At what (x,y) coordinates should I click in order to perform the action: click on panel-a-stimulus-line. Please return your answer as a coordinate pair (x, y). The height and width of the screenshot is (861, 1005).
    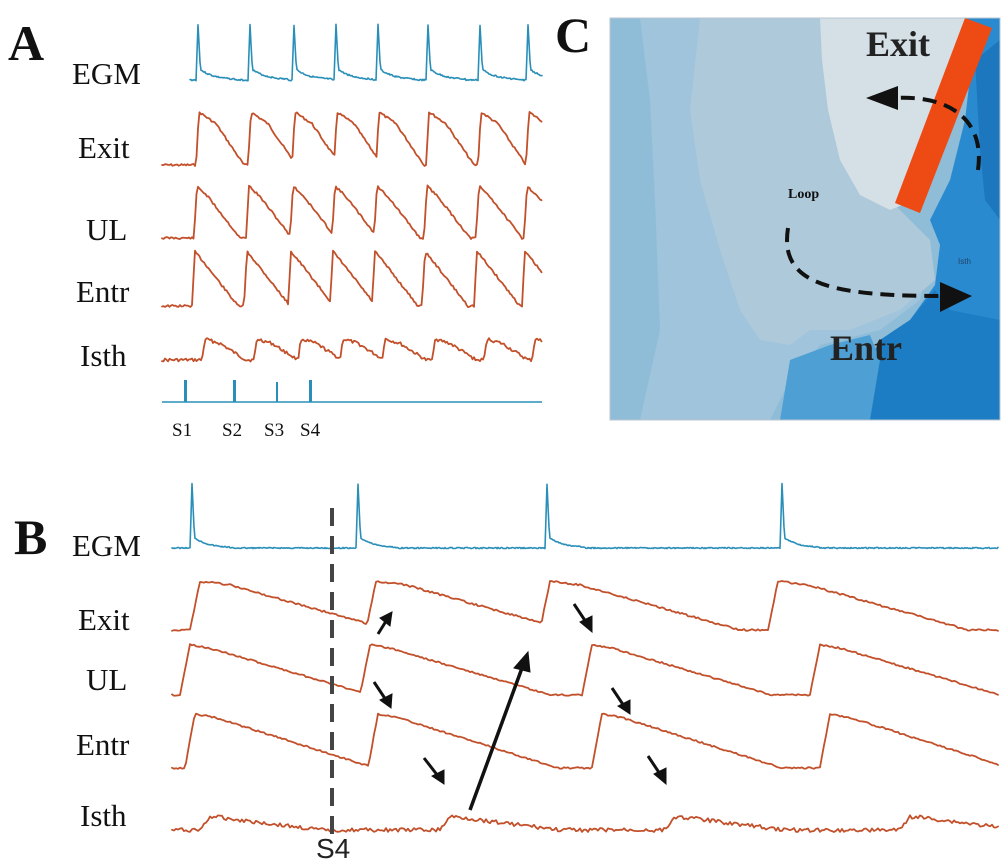
    Looking at the image, I should click on (352, 391).